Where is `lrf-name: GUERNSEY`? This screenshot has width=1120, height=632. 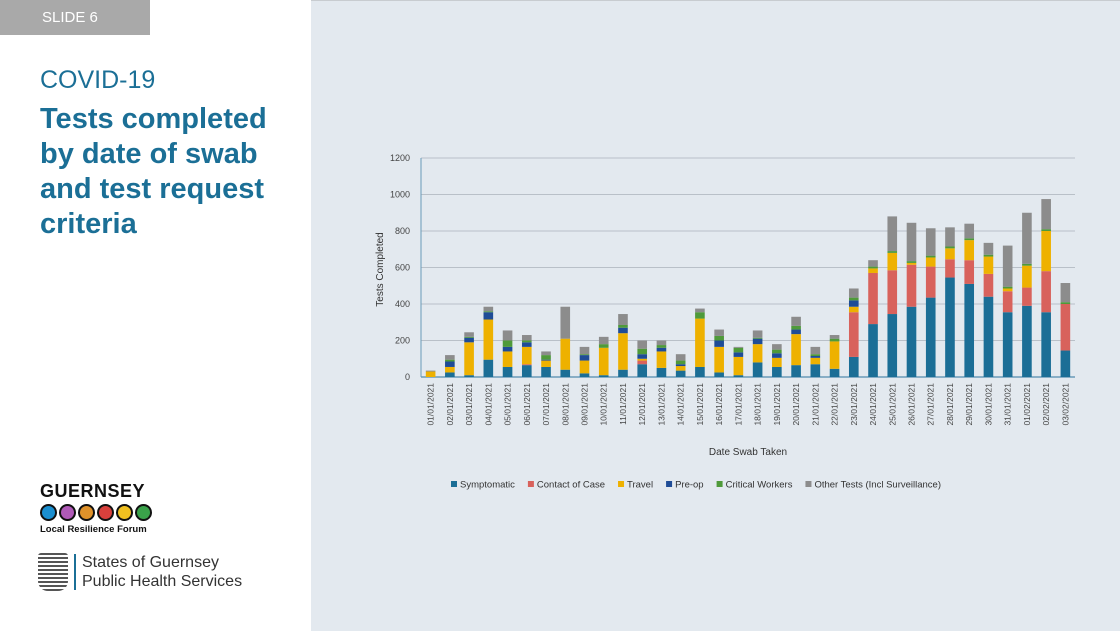 lrf-name: GUERNSEY is located at coordinates (93, 491).